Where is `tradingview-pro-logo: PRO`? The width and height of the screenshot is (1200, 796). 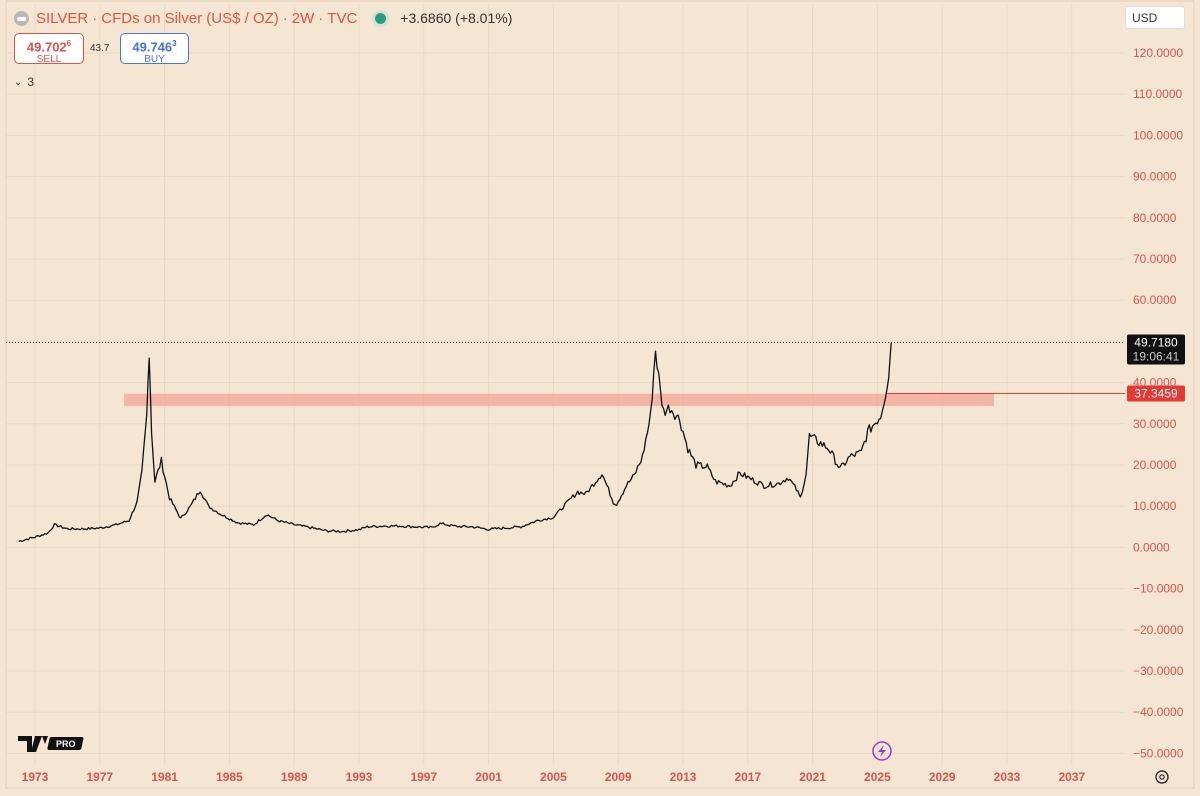 tradingview-pro-logo: PRO is located at coordinates (51, 744).